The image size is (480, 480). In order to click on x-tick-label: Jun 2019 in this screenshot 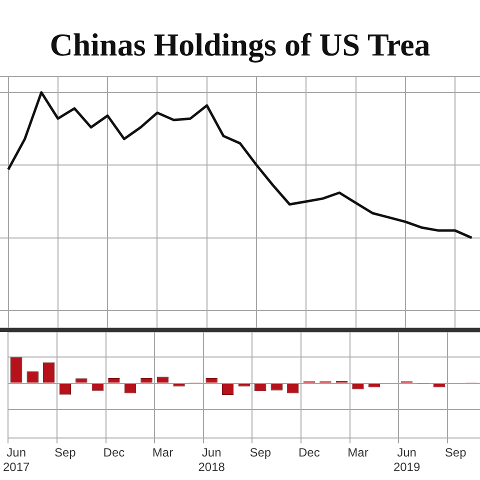, I will do `click(406, 460)`.